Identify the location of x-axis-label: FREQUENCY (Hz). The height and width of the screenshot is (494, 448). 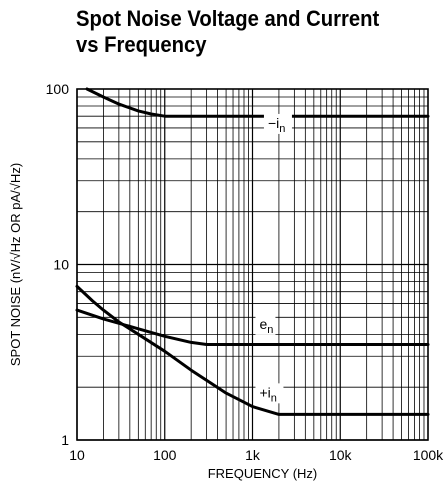
(263, 473).